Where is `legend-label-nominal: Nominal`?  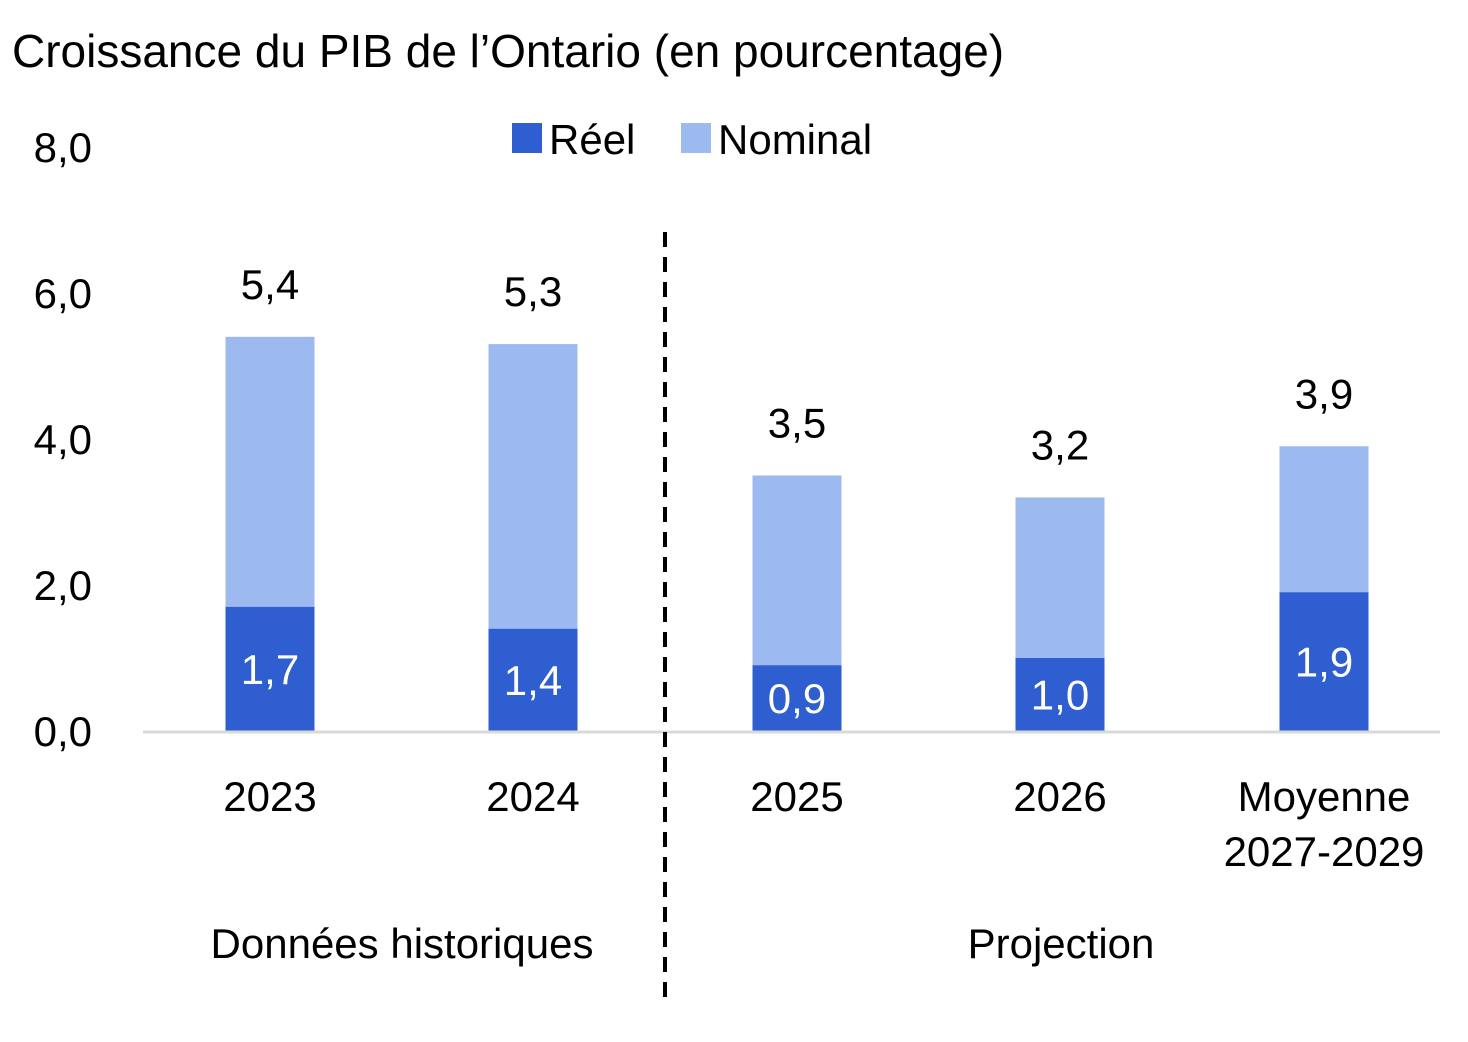 legend-label-nominal: Nominal is located at coordinates (795, 139).